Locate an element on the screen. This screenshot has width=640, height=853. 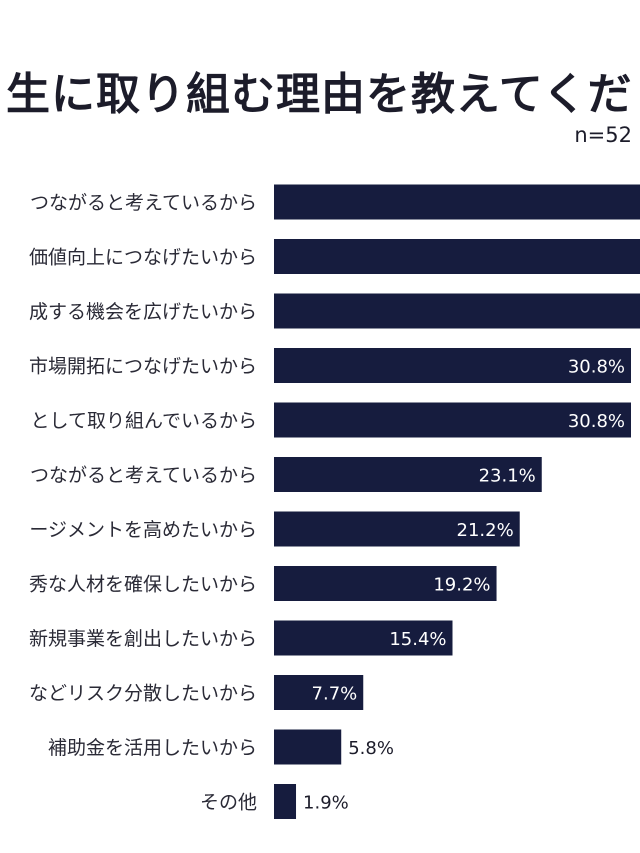
value-label-11: 1.9% is located at coordinates (326, 803).